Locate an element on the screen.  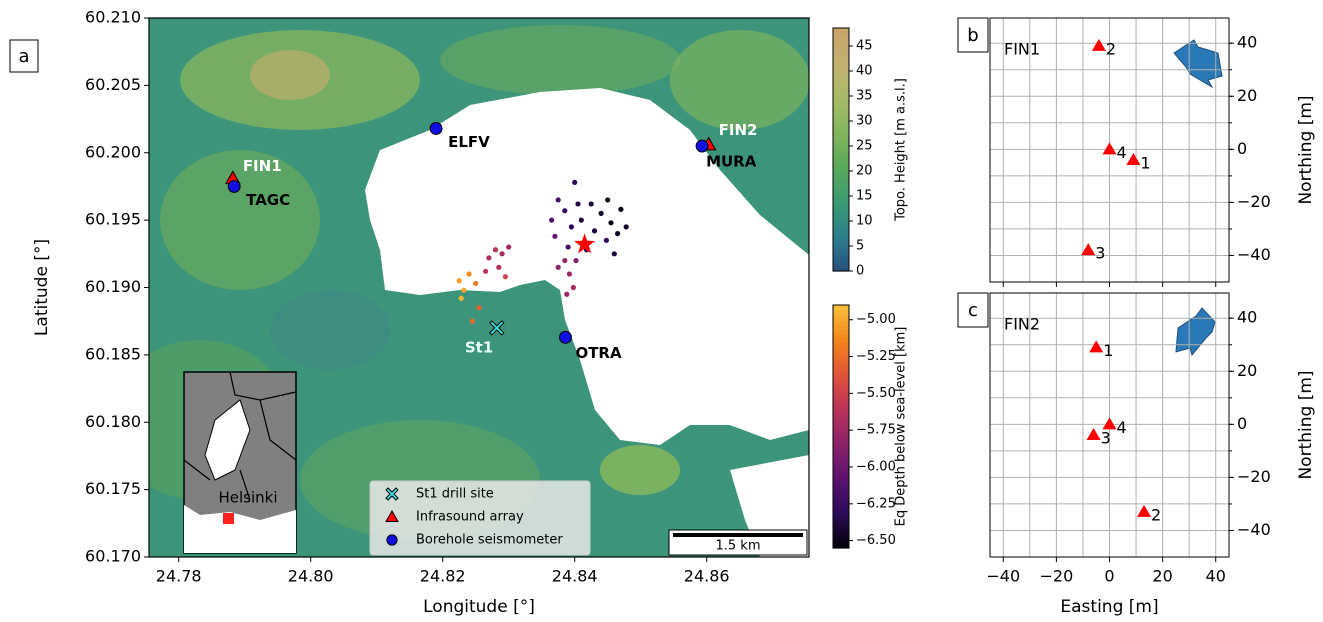
x-tick-label: −40 is located at coordinates (1003, 576).